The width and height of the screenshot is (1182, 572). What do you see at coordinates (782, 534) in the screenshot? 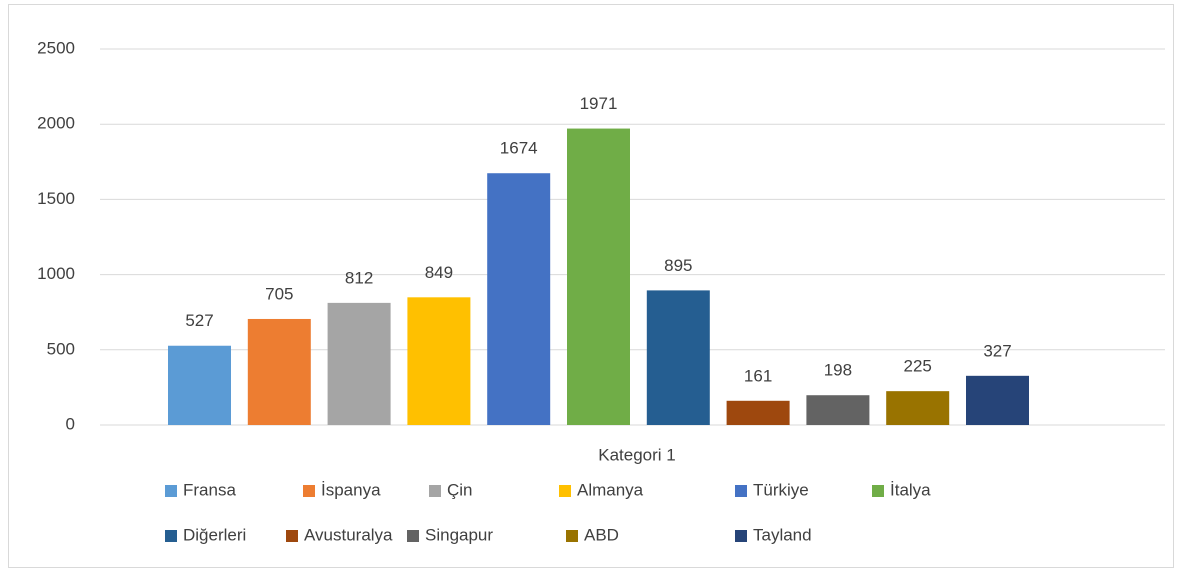
I see `legend-label: Tayland` at bounding box center [782, 534].